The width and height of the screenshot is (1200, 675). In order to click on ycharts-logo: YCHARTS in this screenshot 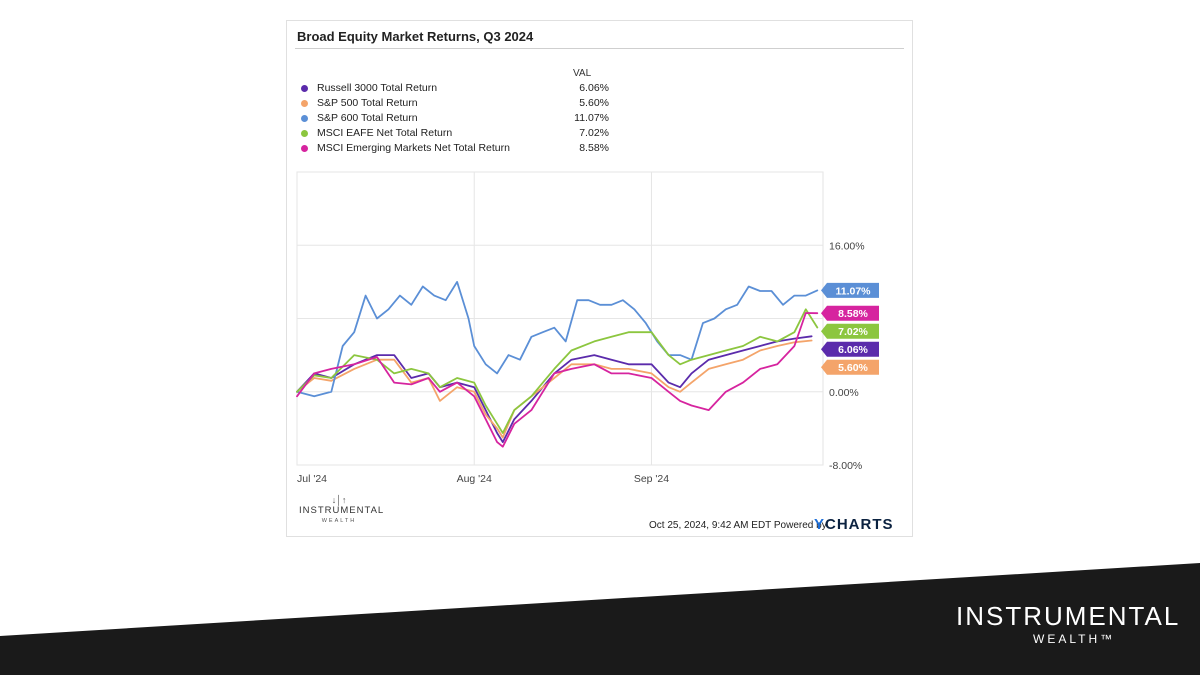, I will do `click(854, 524)`.